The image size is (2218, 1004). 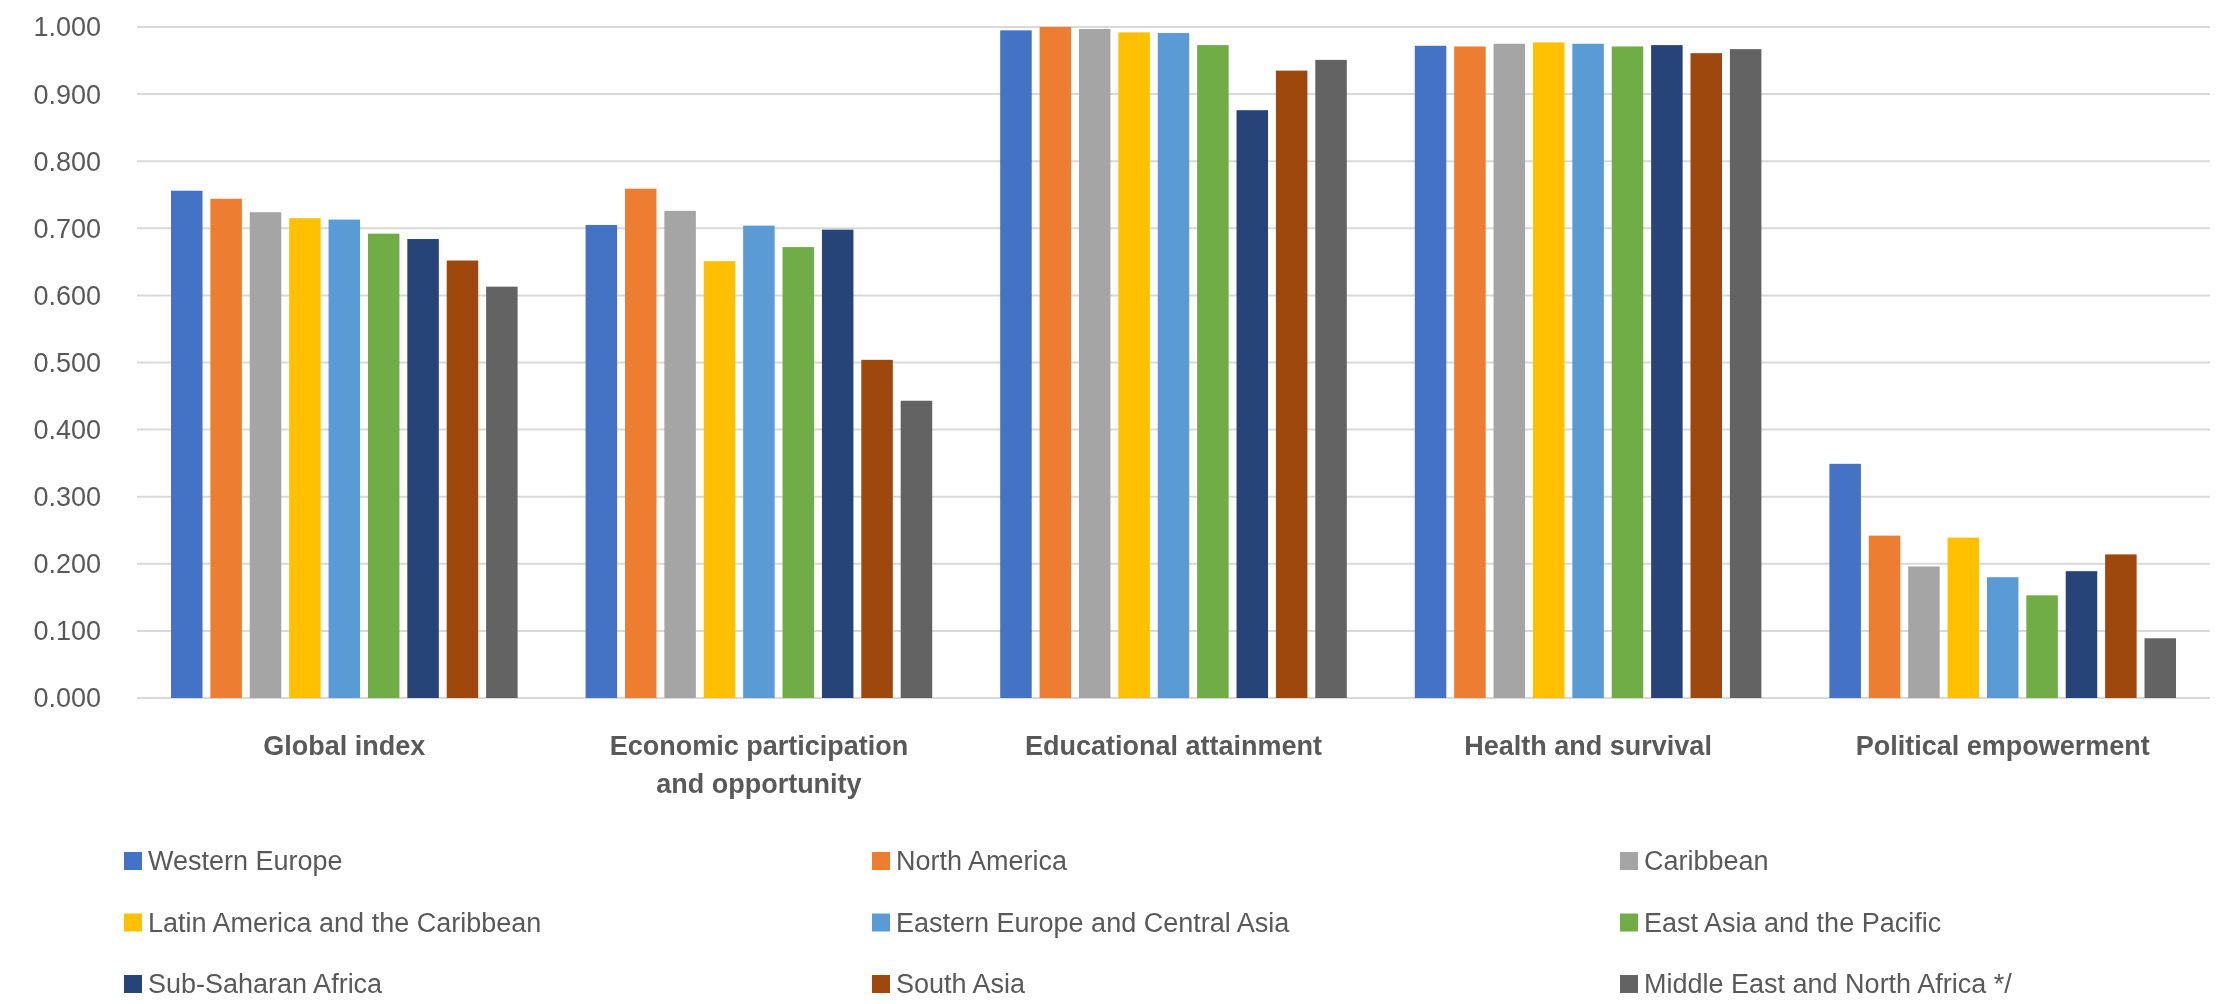 What do you see at coordinates (67, 295) in the screenshot?
I see `y-tick-label: 0.600` at bounding box center [67, 295].